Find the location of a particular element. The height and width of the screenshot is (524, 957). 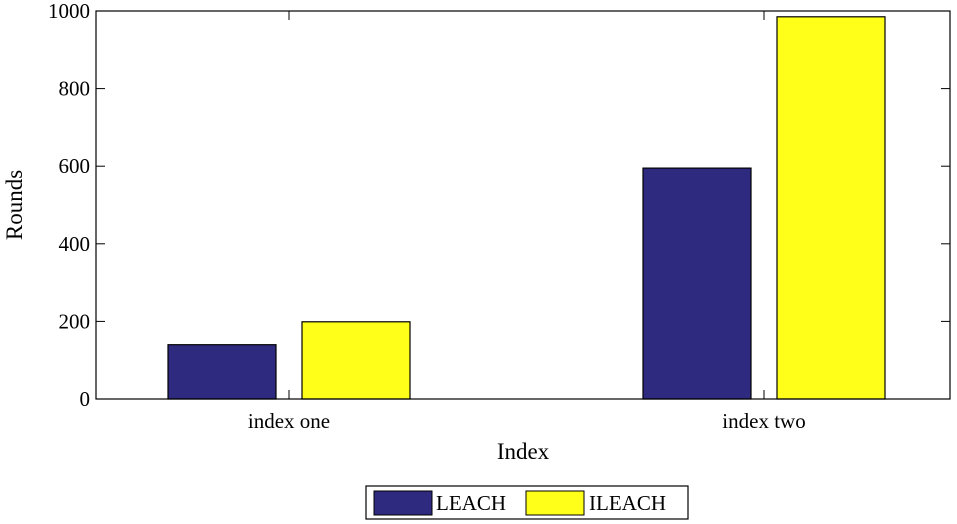

legend-swatch-ileach is located at coordinates (555, 503).